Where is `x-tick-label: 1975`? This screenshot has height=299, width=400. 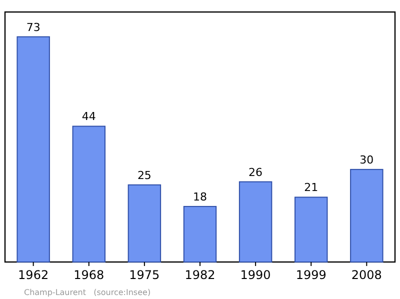
x-tick-label: 1975 is located at coordinates (144, 275).